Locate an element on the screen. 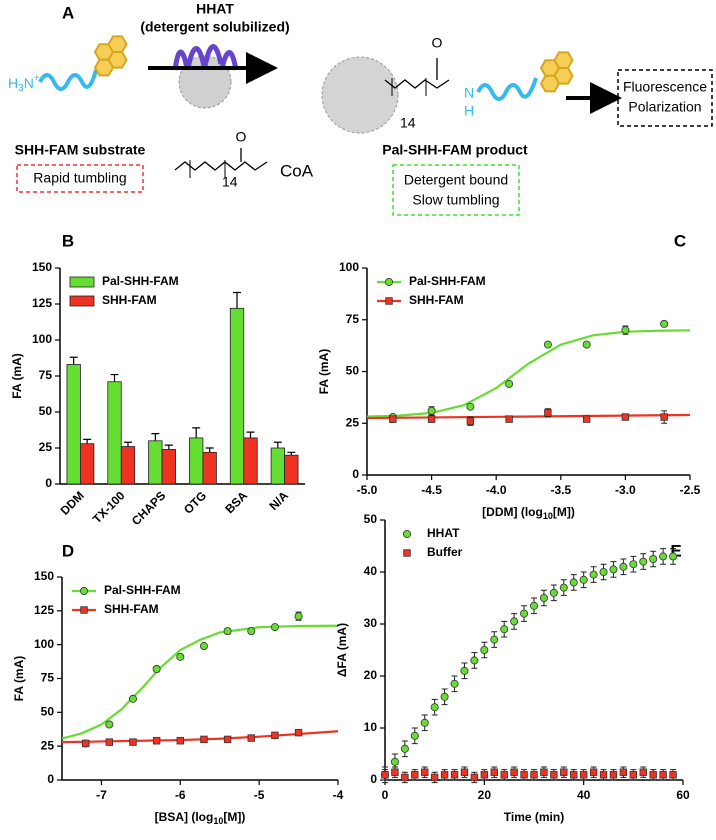 The width and height of the screenshot is (716, 840). x-tick-label: OTG is located at coordinates (195, 502).